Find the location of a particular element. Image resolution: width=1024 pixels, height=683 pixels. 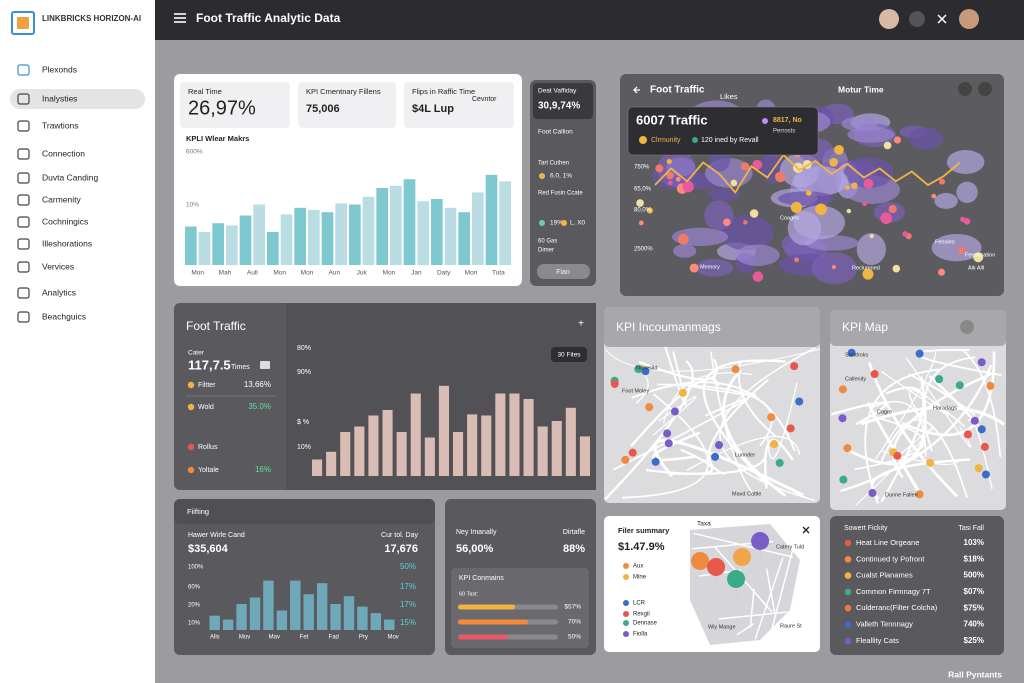

brand: LINKBRICKS HORIZON-AI is located at coordinates (91, 18).